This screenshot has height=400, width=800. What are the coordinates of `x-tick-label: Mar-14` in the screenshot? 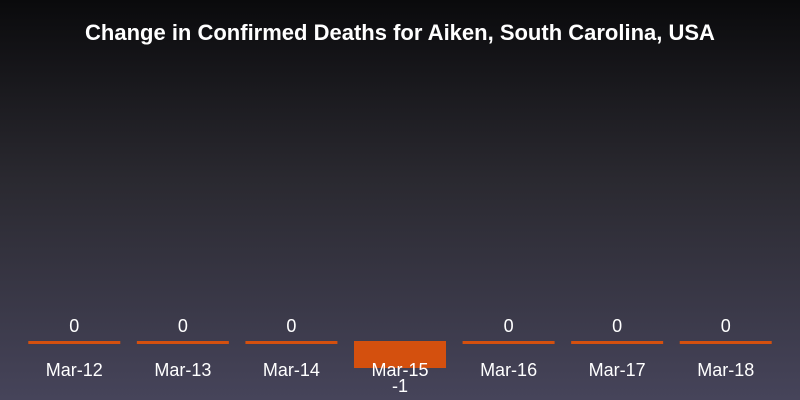 It's located at (291, 370).